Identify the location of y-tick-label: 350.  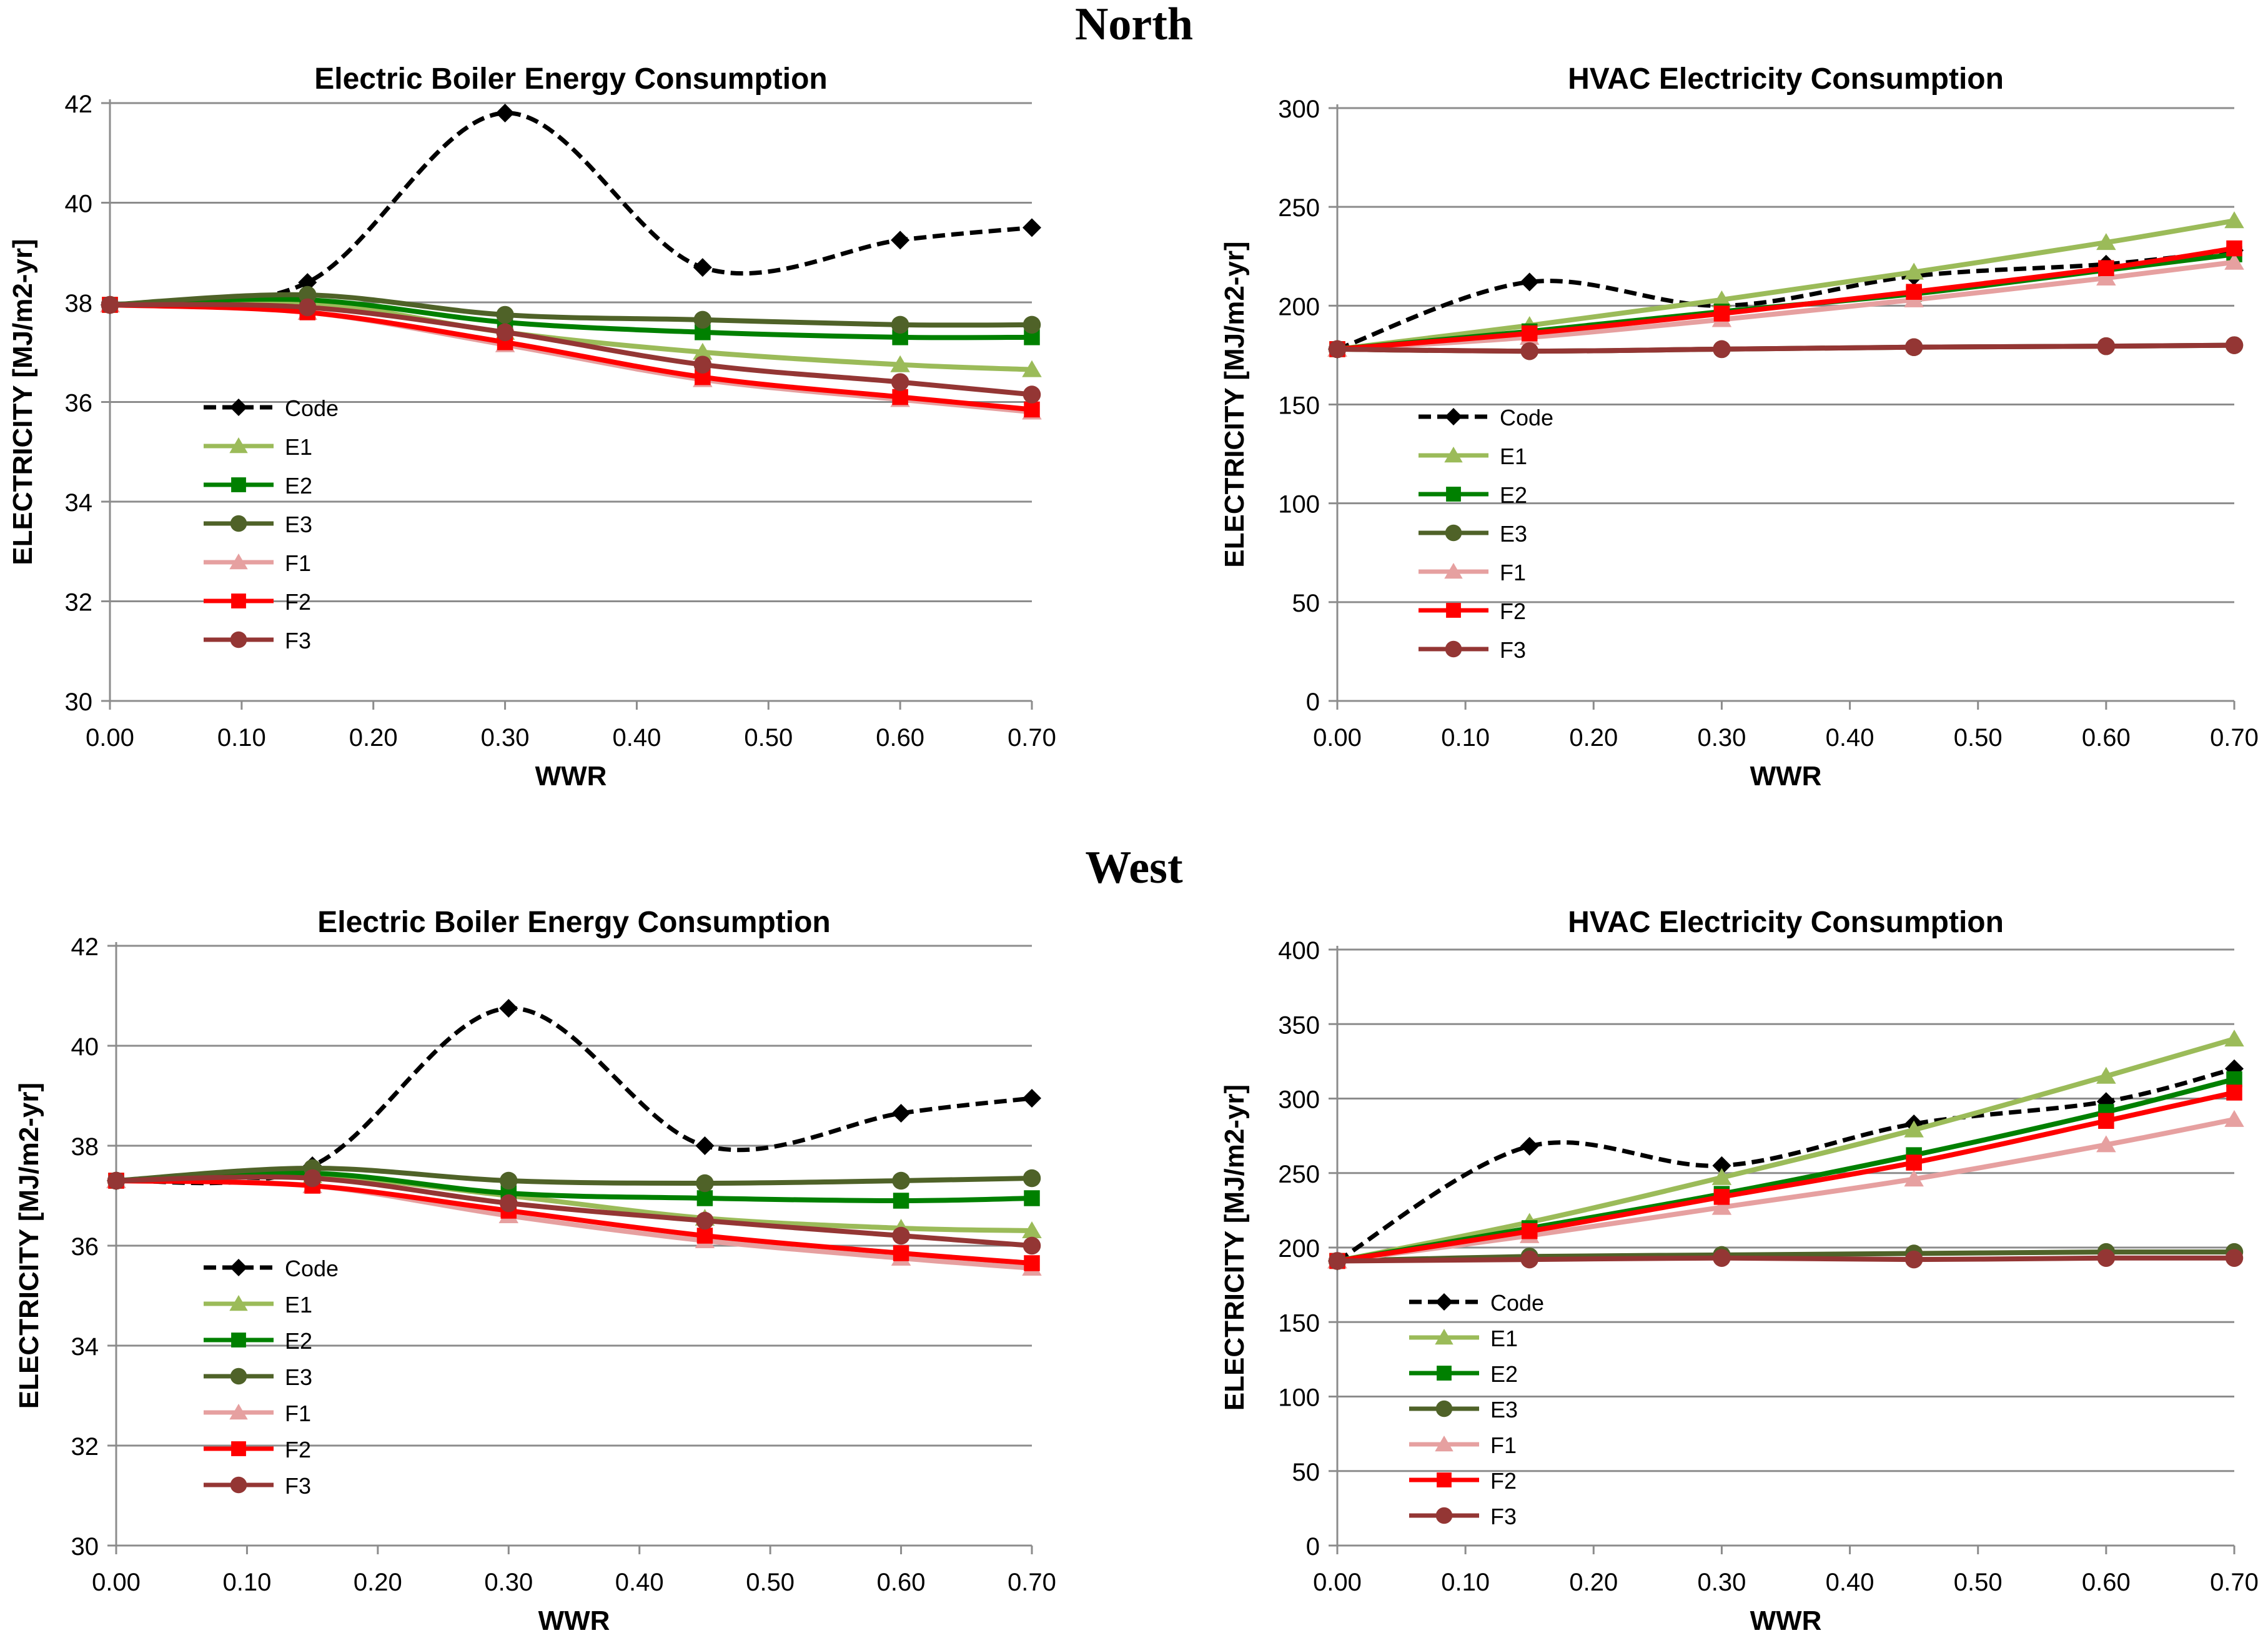
(1299, 1025).